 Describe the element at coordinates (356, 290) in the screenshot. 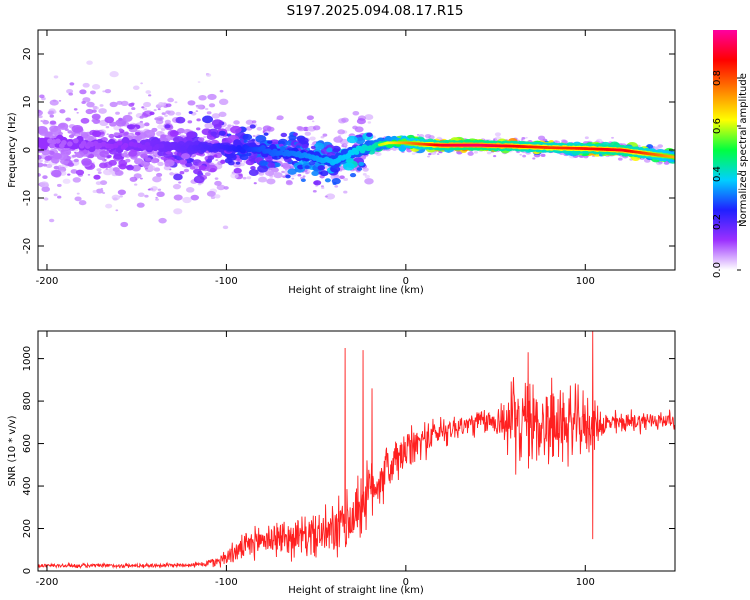

I see `spectrogram-x-axis-label: Height of straight line (km)` at that location.